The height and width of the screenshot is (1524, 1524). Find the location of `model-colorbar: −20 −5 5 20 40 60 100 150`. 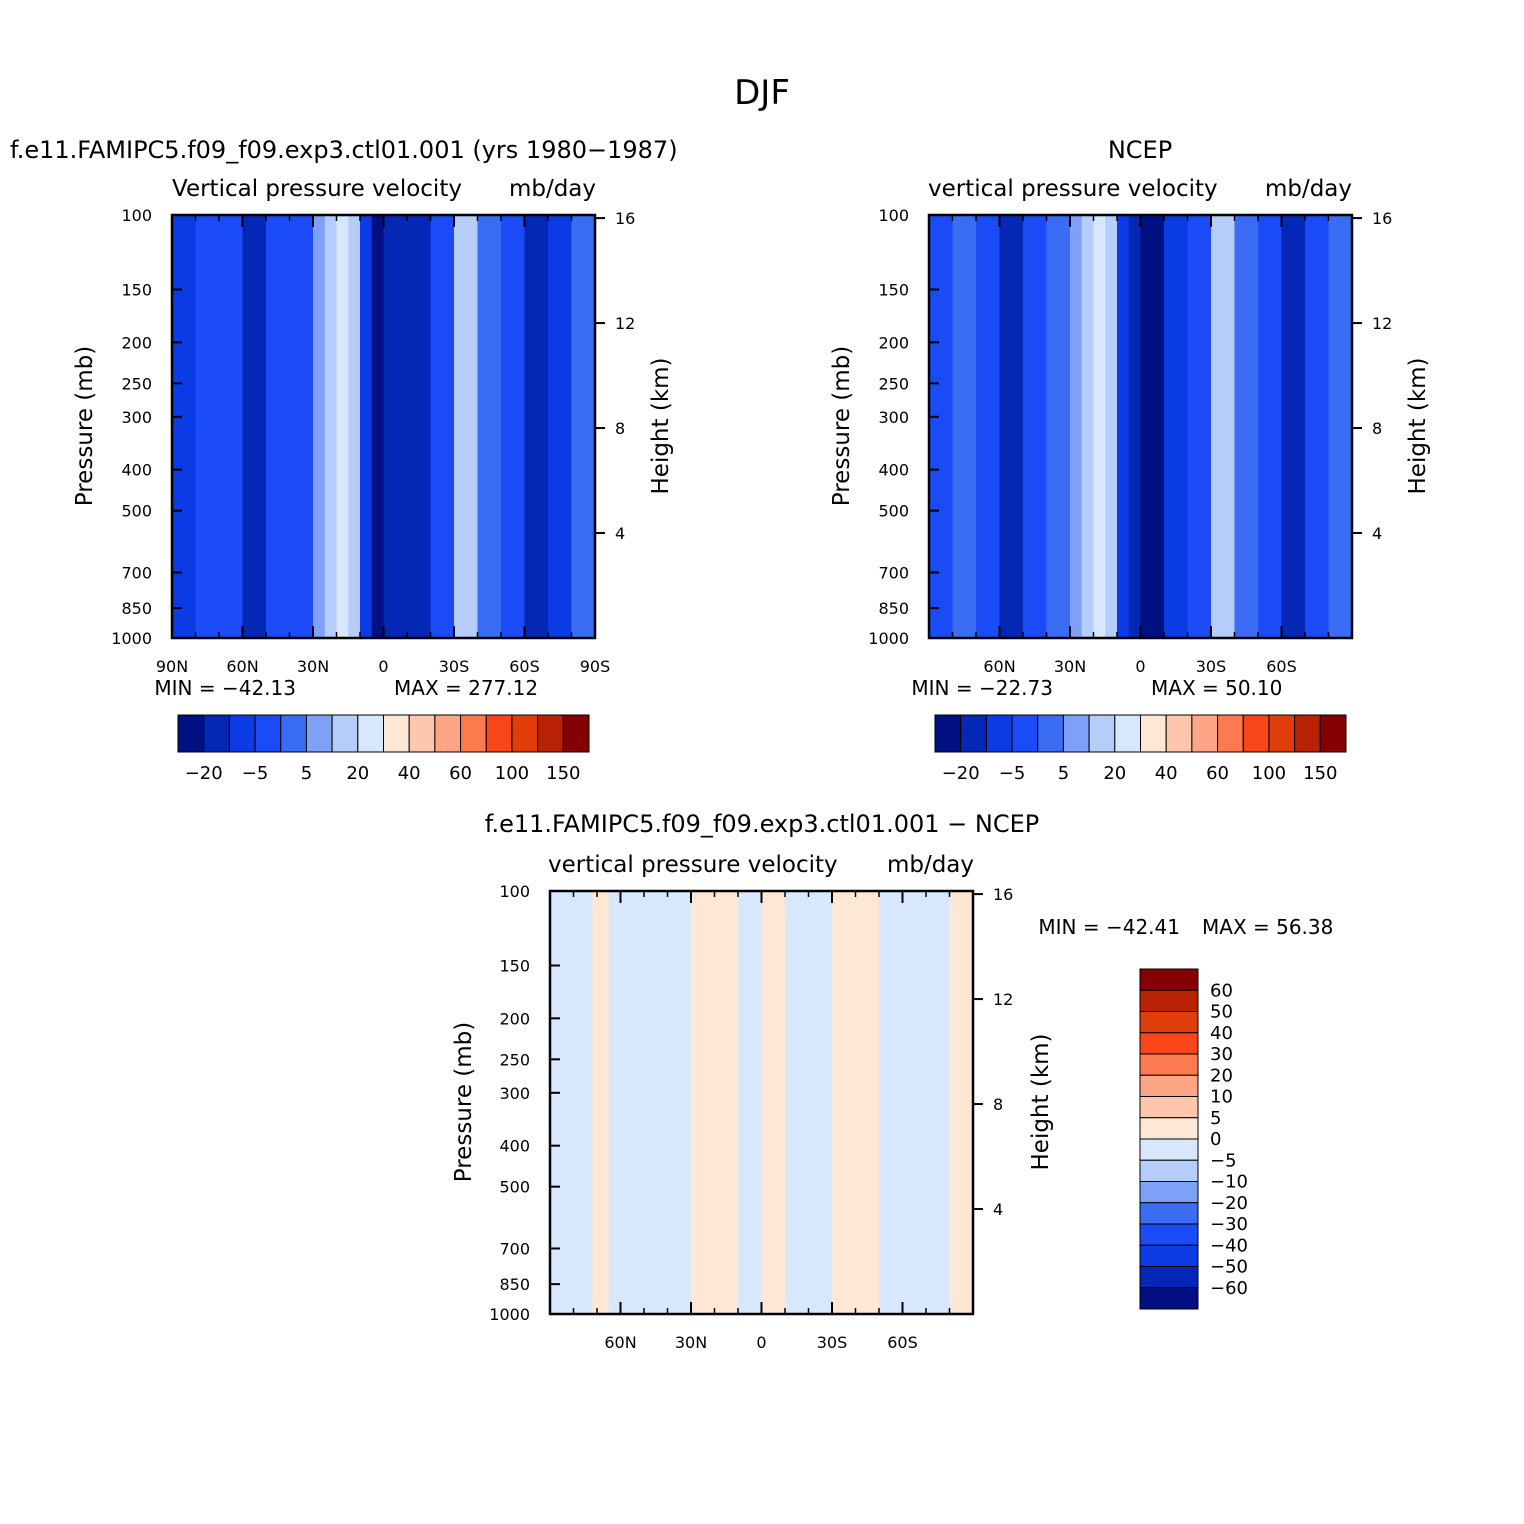

model-colorbar: −20 −5 5 20 40 60 100 150 is located at coordinates (383, 749).